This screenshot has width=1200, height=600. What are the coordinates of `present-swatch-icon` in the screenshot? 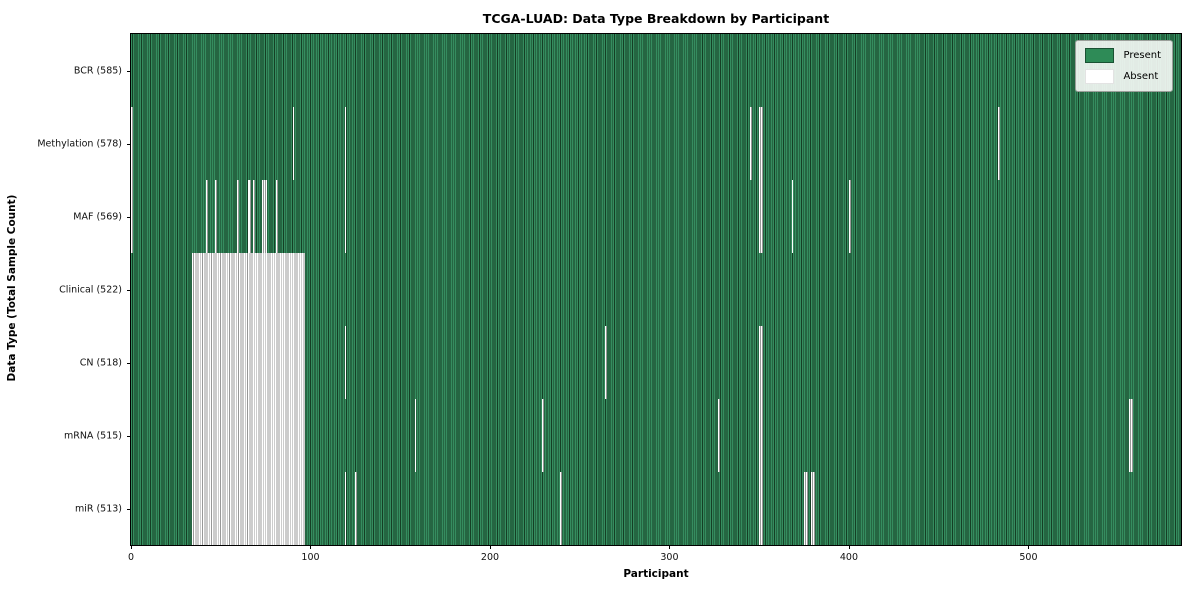 It's located at (1100, 55).